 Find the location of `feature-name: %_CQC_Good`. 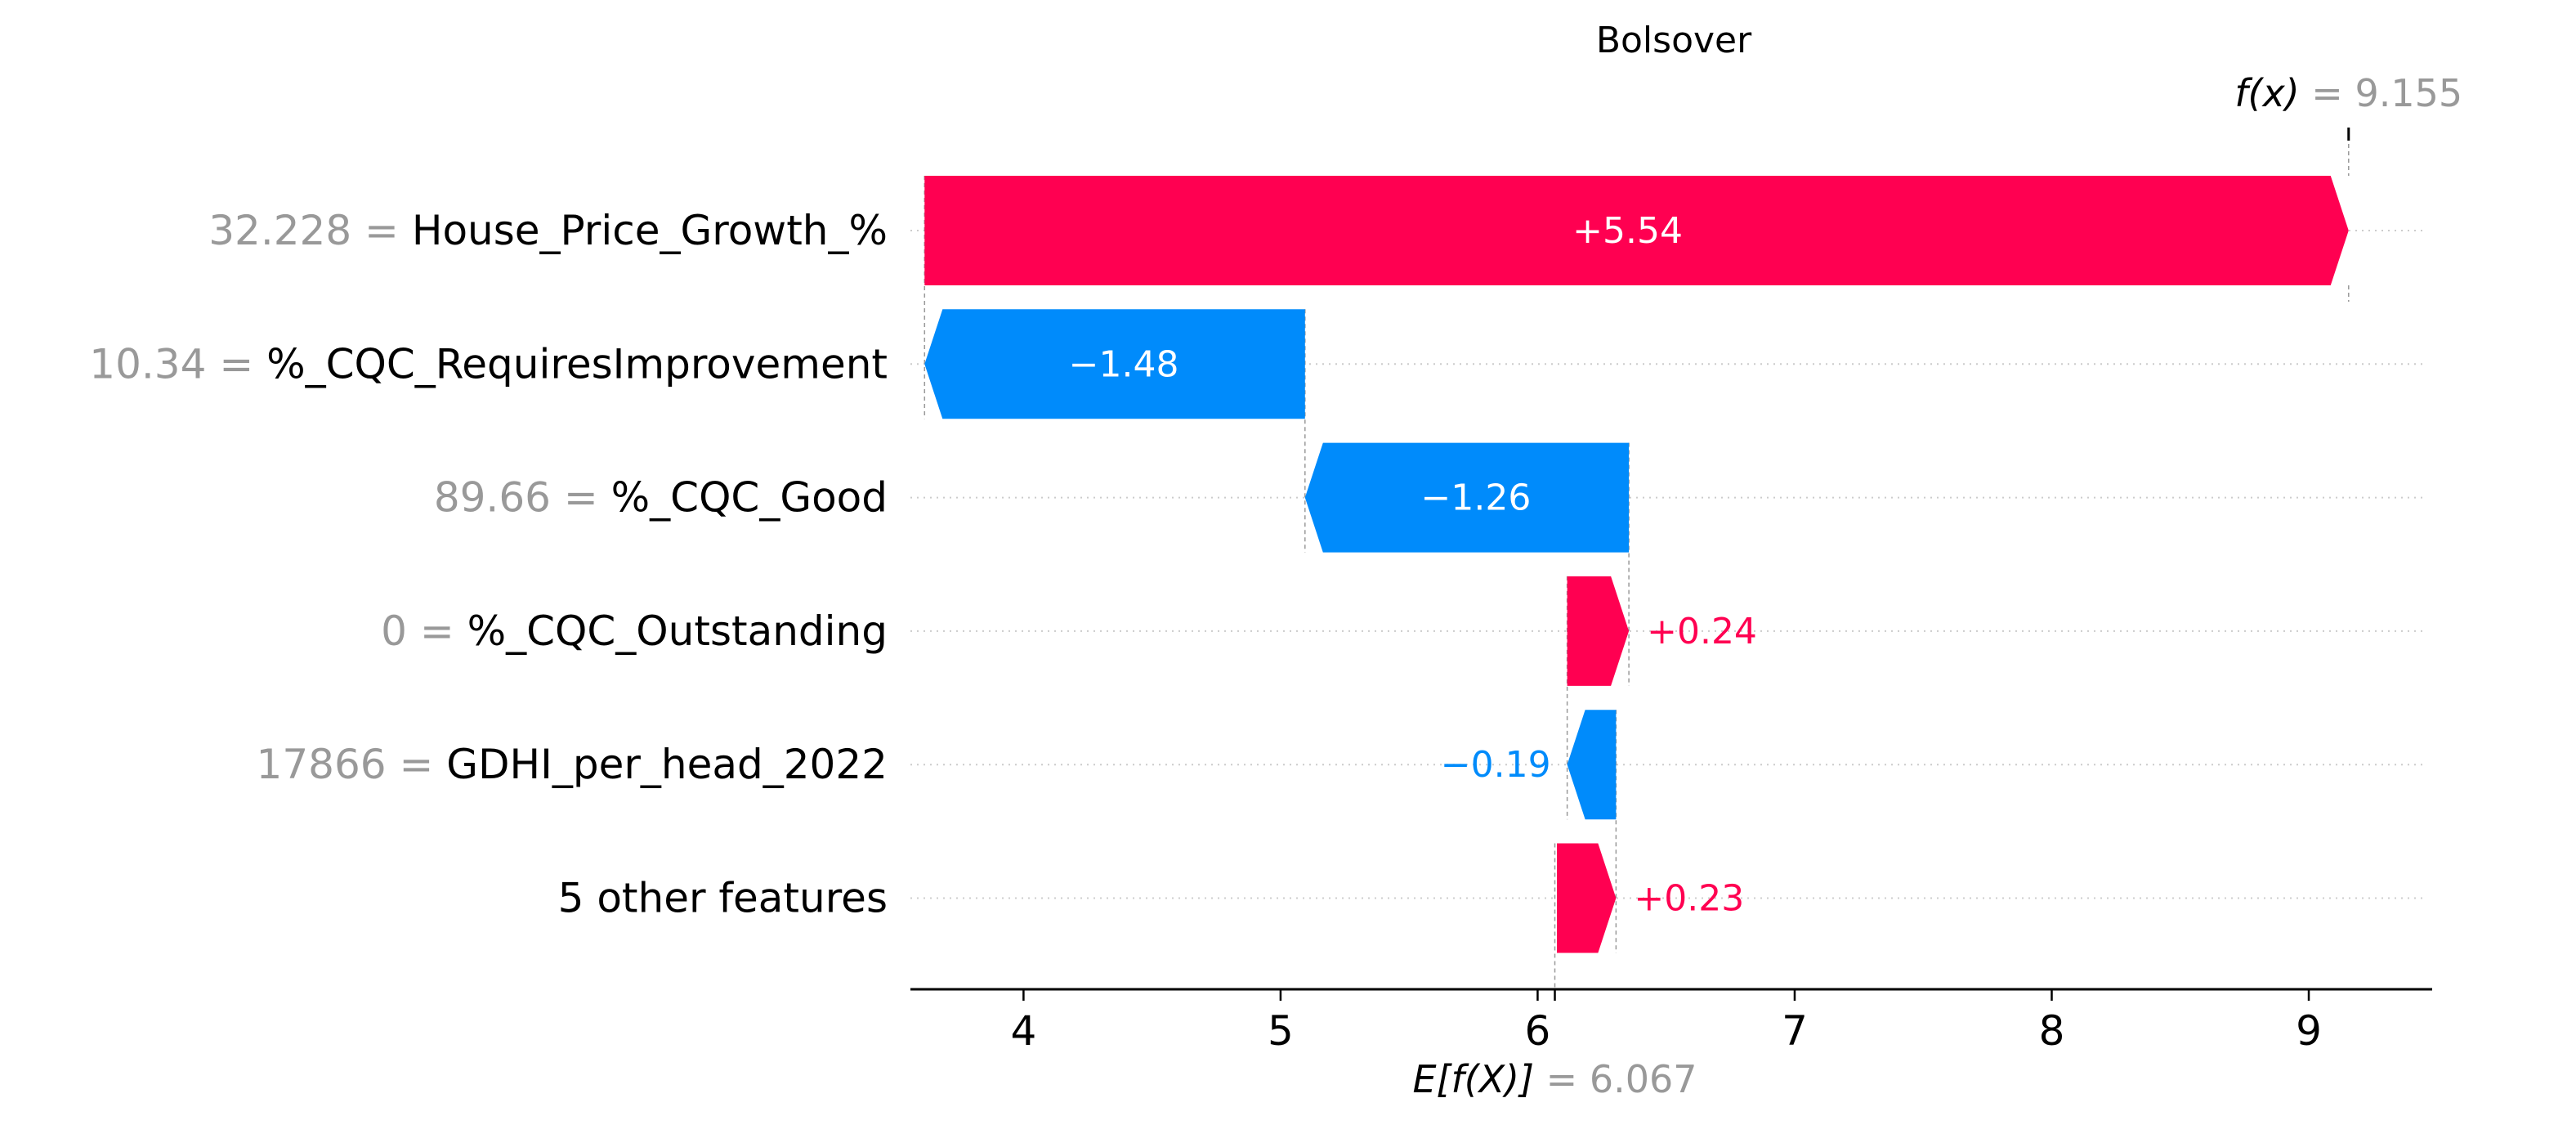

feature-name: %_CQC_Good is located at coordinates (749, 498).